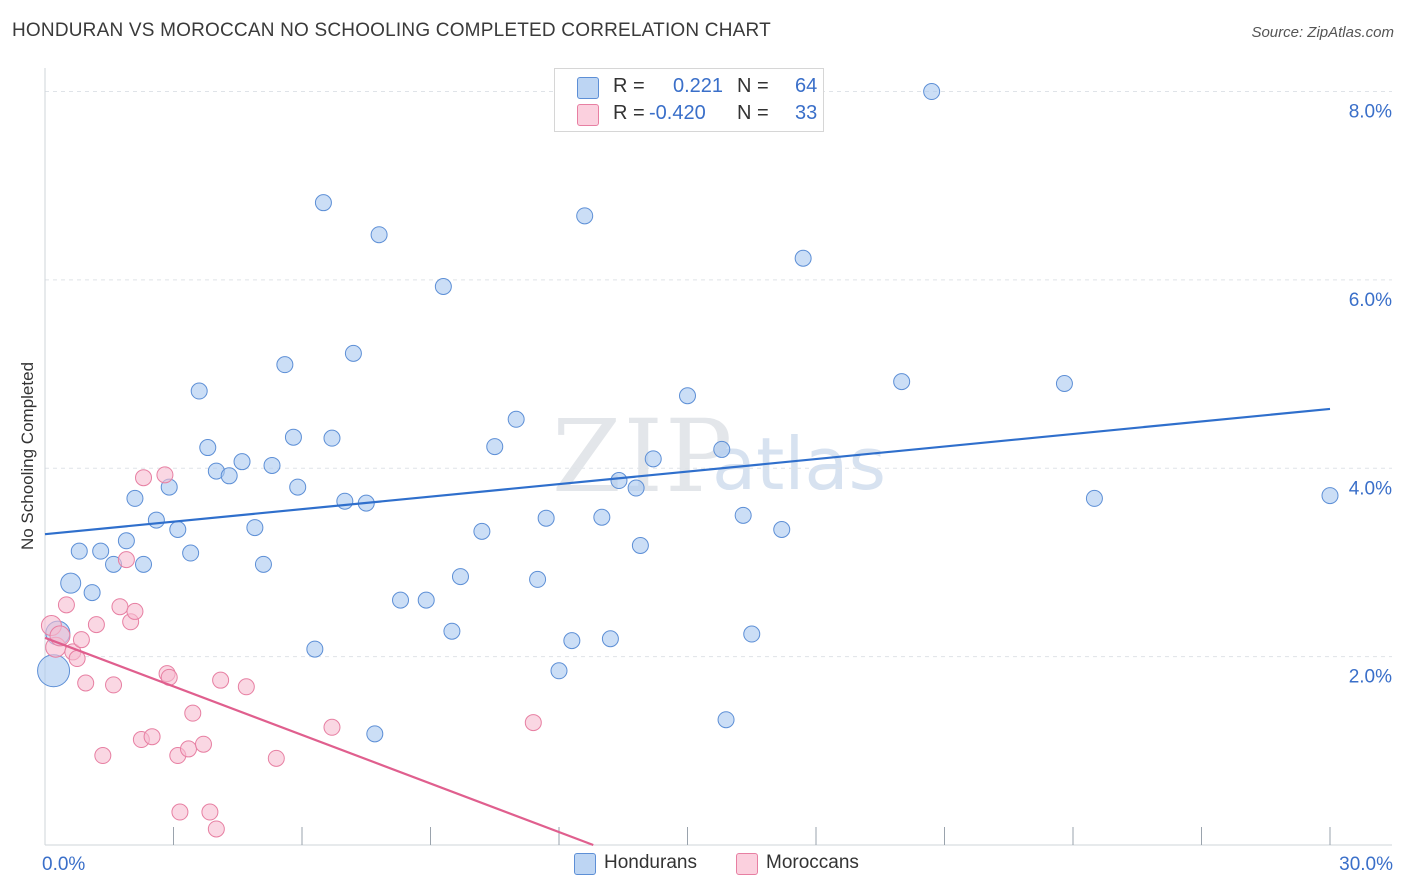 The width and height of the screenshot is (1406, 892). What do you see at coordinates (806, 86) in the screenshot?
I see `legend-n-value: 64` at bounding box center [806, 86].